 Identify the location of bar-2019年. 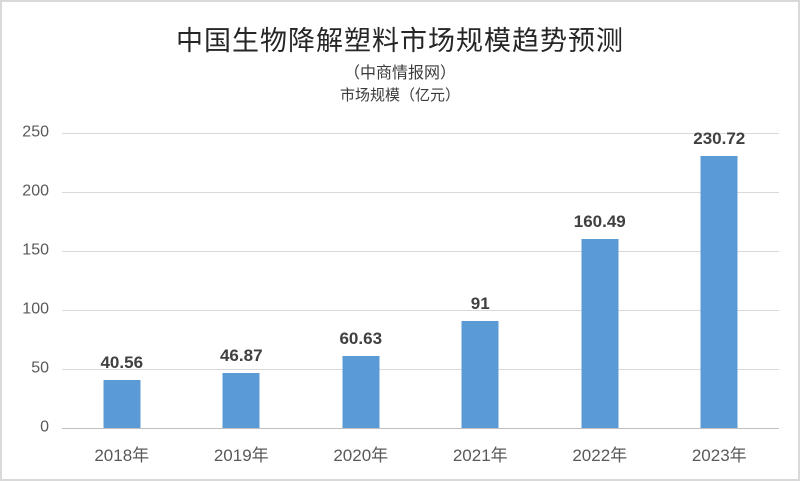
(241, 400).